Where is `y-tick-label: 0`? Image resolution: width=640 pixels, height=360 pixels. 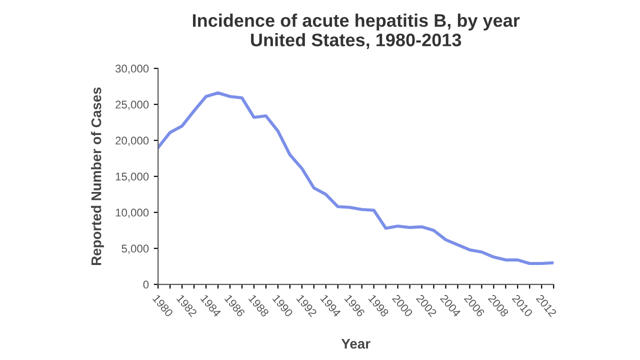
y-tick-label: 0 is located at coordinates (146, 284).